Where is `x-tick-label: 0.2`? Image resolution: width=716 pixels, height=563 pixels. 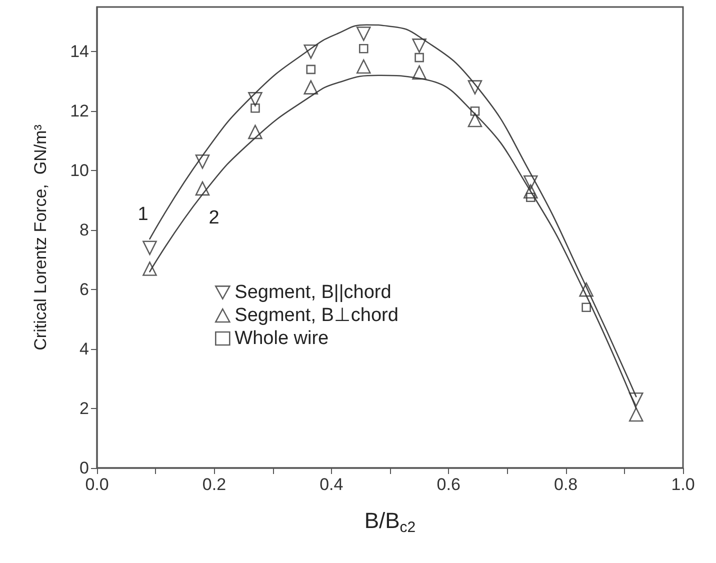
x-tick-label: 0.2 is located at coordinates (214, 484).